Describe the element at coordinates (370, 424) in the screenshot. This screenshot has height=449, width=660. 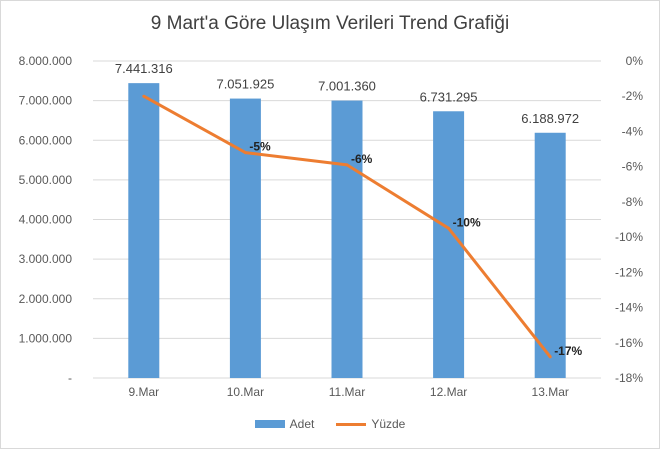
I see `legend-item-line: Yüzde` at that location.